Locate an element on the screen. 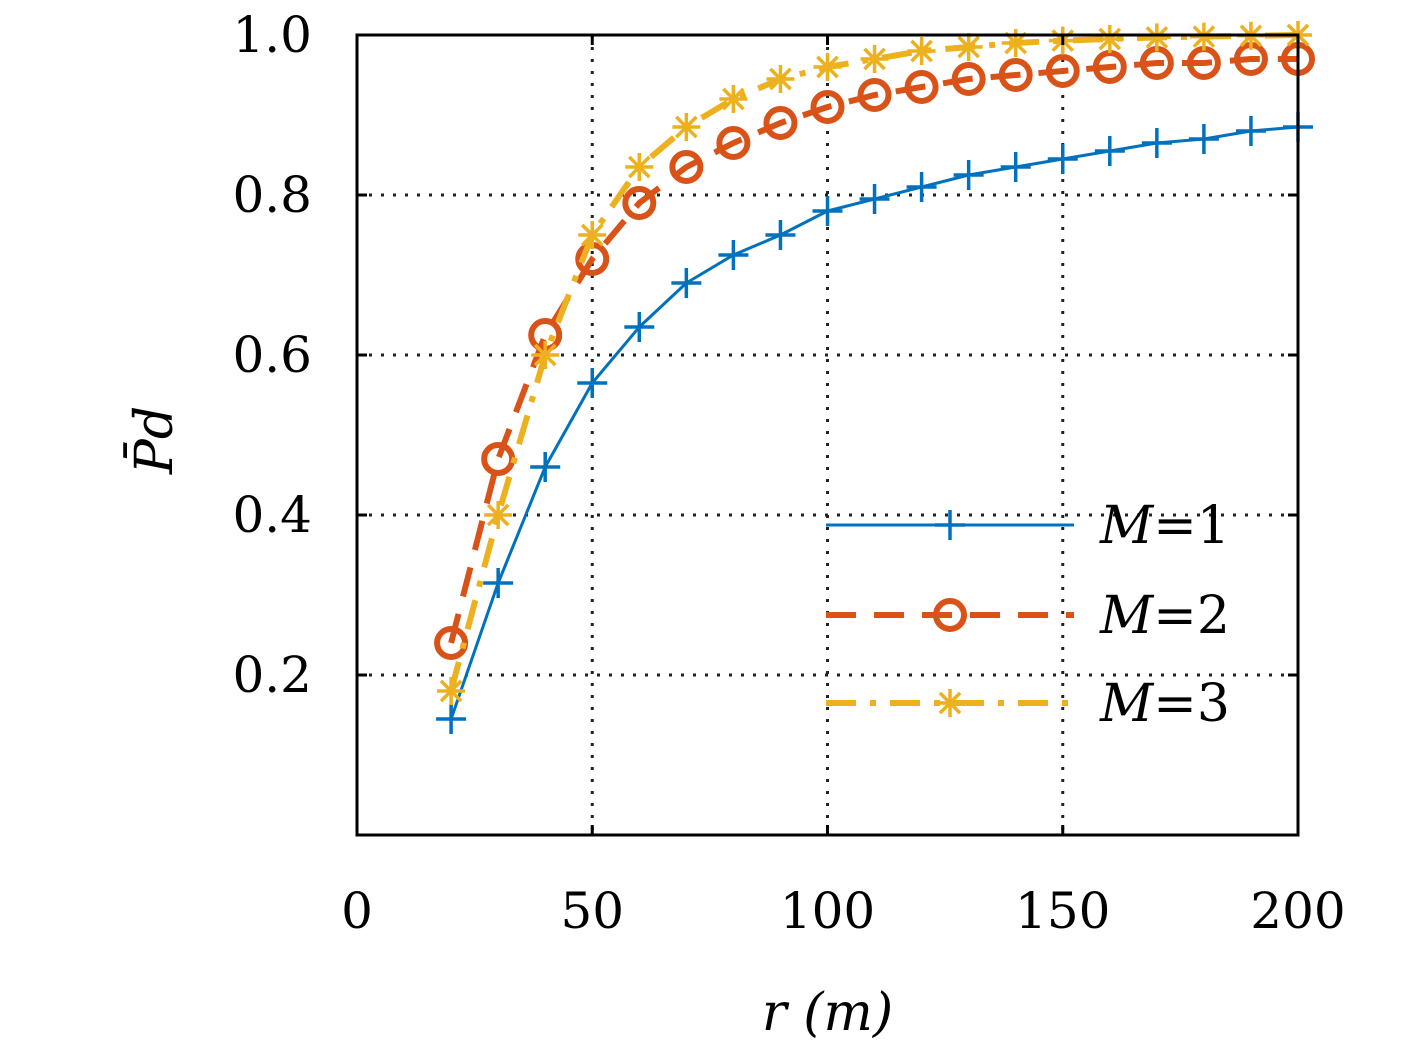 The image size is (1417, 1050). legend-value: =1 is located at coordinates (1191, 526).